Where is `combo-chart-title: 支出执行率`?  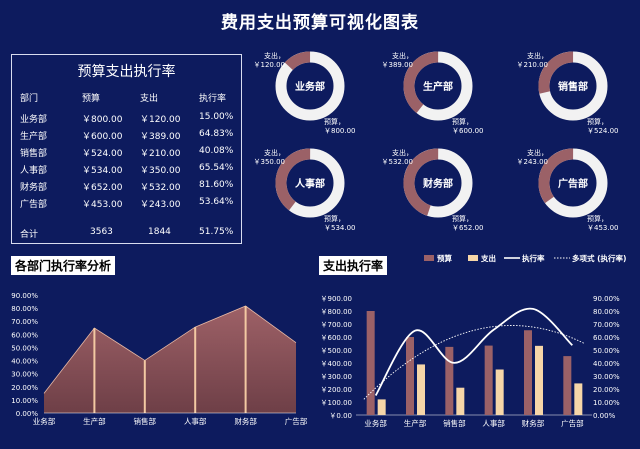
combo-chart-title: 支出执行率 is located at coordinates (353, 265).